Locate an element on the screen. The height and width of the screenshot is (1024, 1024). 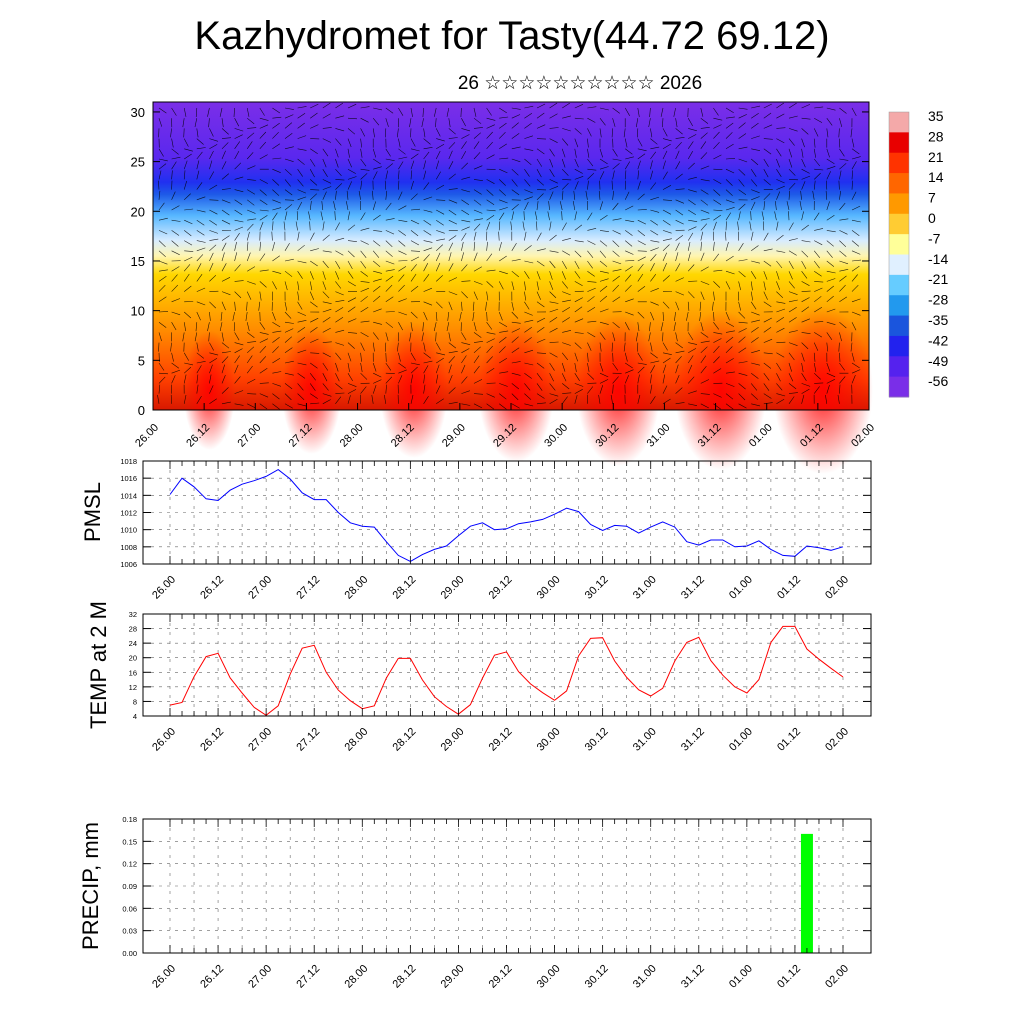
colorbar-label-11: -42 is located at coordinates (938, 340).